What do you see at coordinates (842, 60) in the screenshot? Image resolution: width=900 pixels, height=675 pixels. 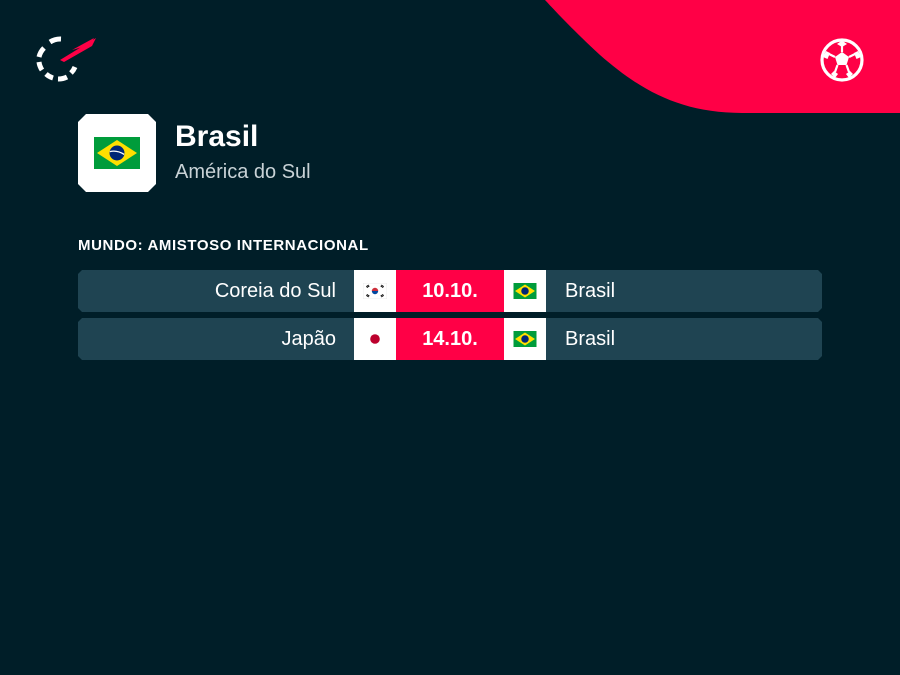 I see `soccer-ball-icon` at bounding box center [842, 60].